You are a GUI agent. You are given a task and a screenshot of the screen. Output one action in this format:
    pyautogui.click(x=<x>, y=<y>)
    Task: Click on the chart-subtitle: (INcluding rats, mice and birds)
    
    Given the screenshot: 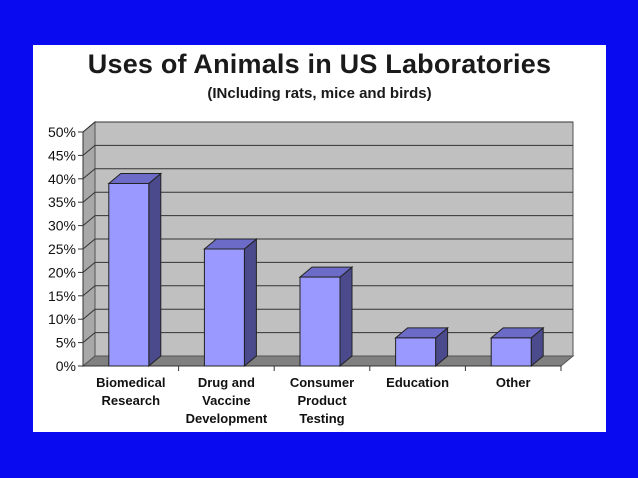 What is the action you would take?
    pyautogui.click(x=319, y=93)
    